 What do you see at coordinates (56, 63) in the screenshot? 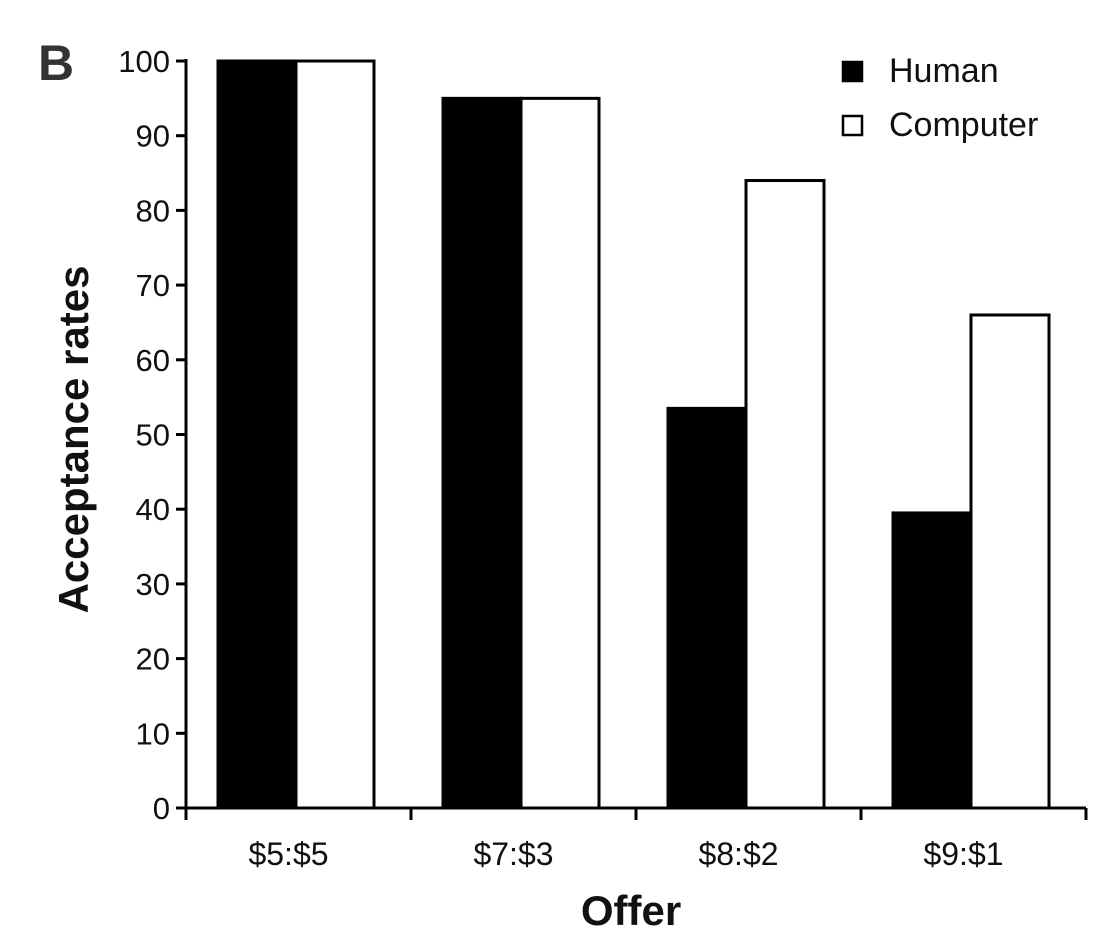
I see `panel-label: B` at bounding box center [56, 63].